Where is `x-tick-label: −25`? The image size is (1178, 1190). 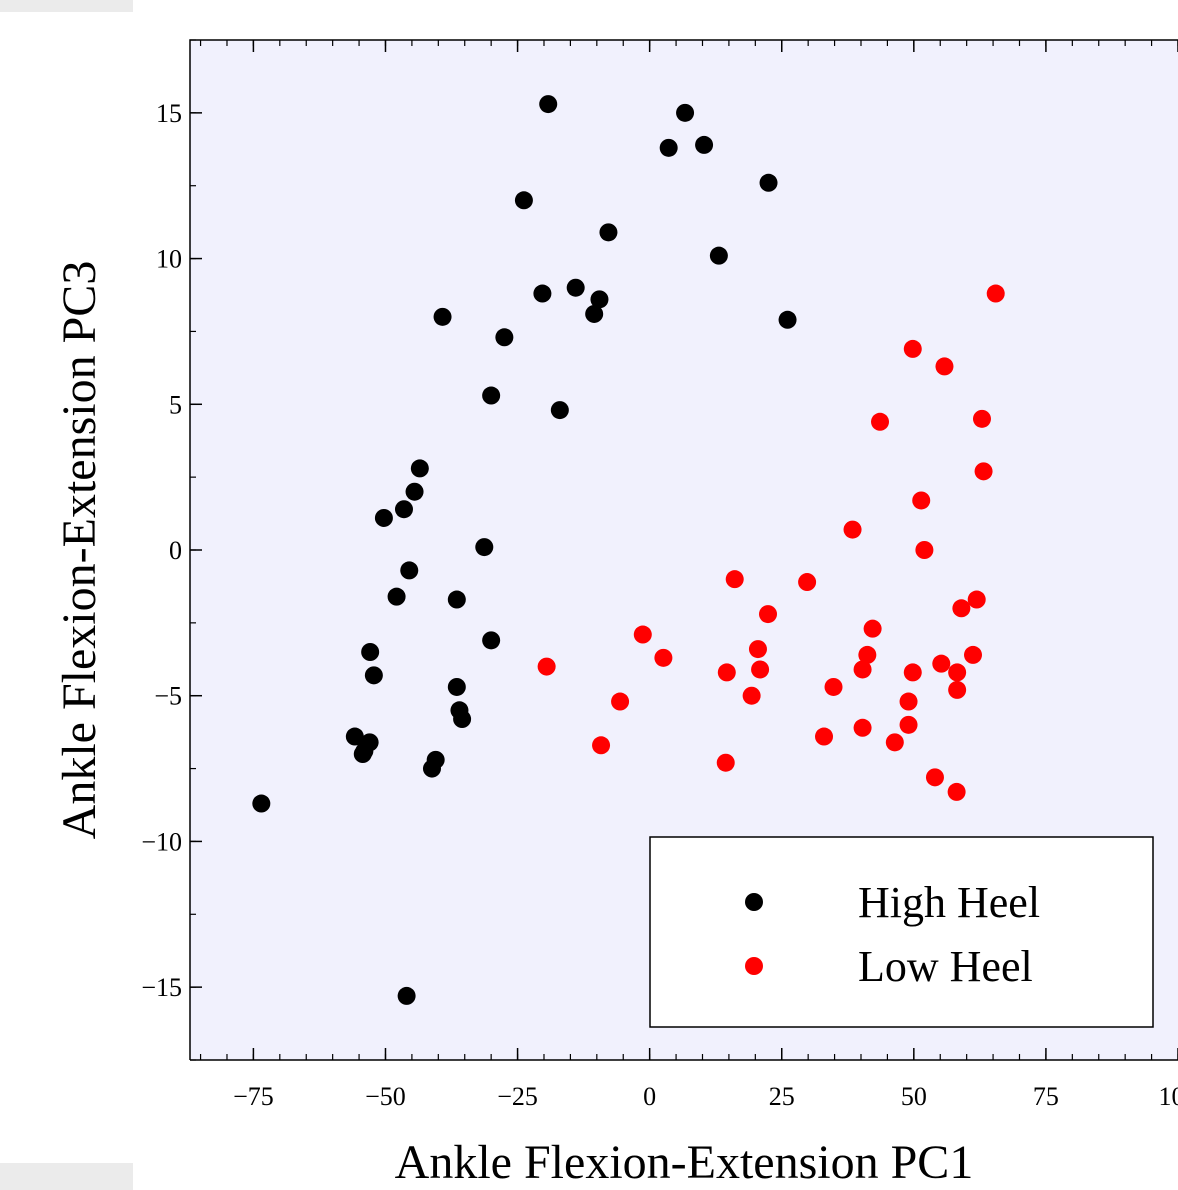 x-tick-label: −25 is located at coordinates (517, 1096).